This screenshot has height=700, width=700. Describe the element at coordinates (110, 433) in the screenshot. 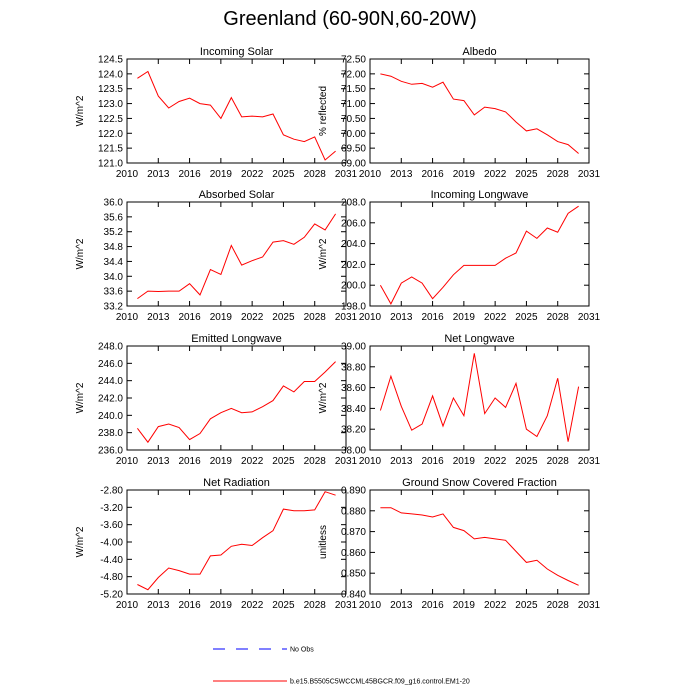

I see `y-tick-label: 238.0` at that location.